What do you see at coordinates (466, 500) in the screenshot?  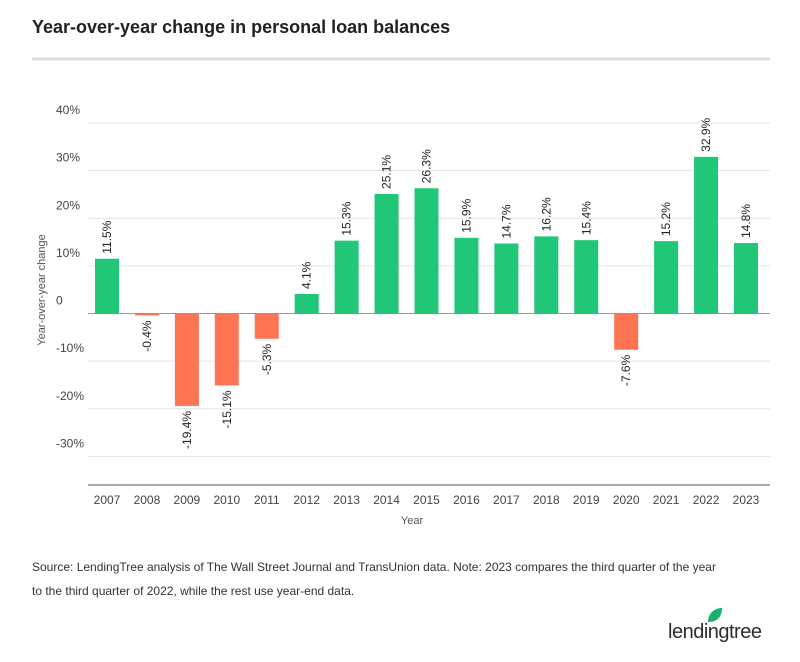 I see `x-tick-label: 2016` at bounding box center [466, 500].